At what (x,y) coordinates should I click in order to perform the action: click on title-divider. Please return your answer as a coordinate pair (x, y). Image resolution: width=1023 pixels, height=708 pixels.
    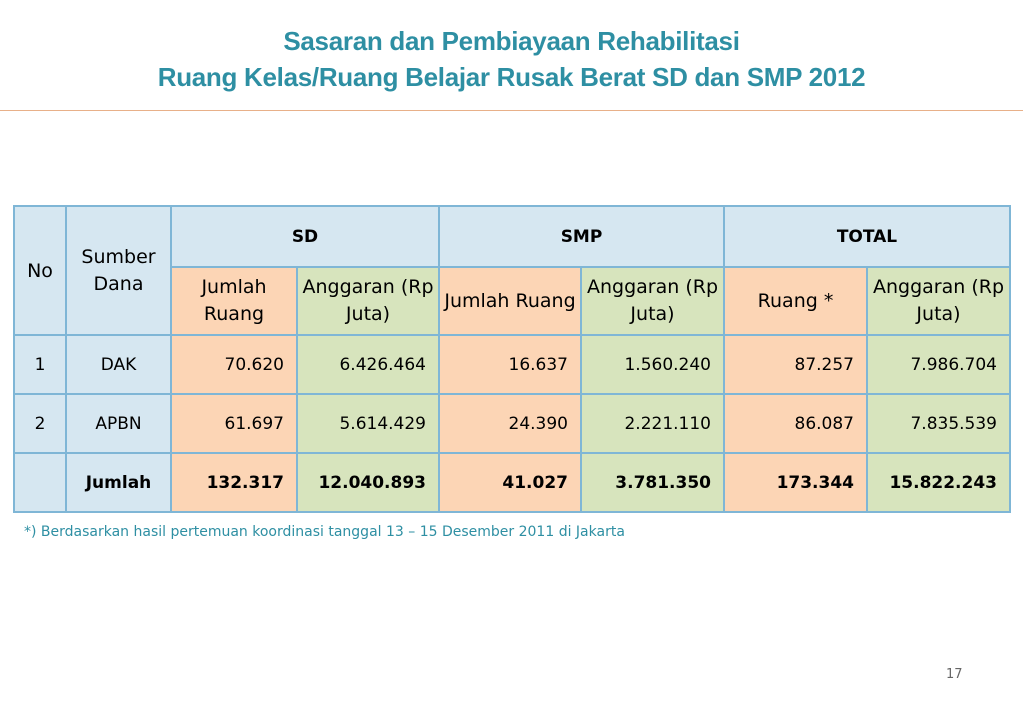
    Looking at the image, I should click on (511, 110).